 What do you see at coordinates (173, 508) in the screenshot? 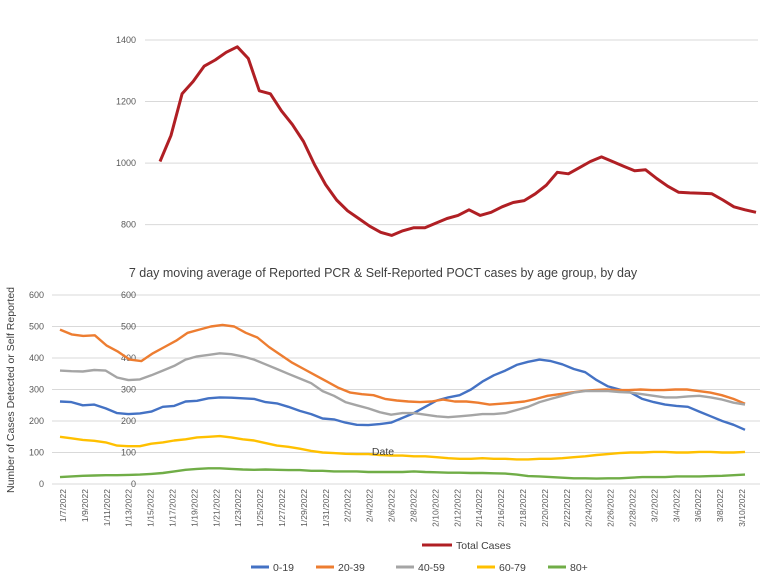
I see `x-tick-label: 1/17/2022` at bounding box center [173, 508].